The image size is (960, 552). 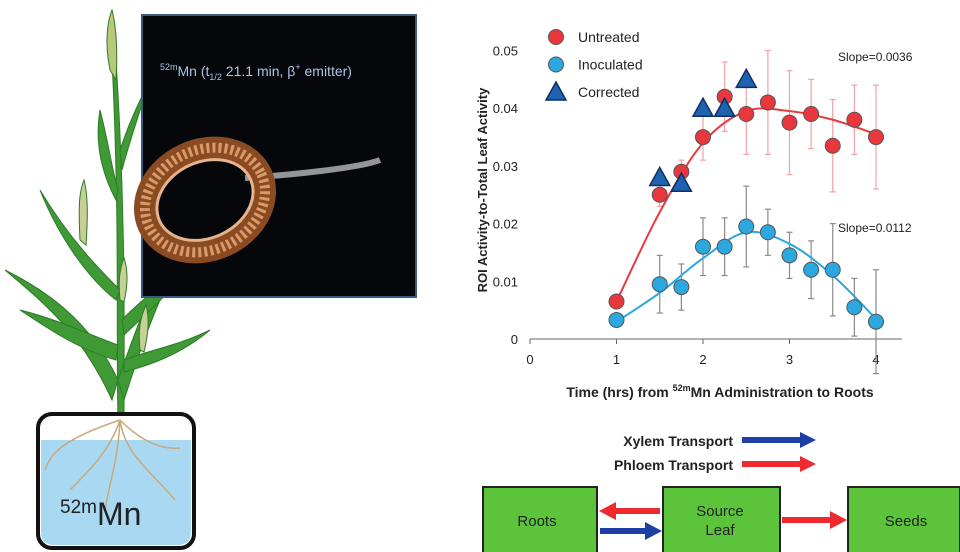 What do you see at coordinates (720, 530) in the screenshot?
I see `node-label-line: Leaf` at bounding box center [720, 530].